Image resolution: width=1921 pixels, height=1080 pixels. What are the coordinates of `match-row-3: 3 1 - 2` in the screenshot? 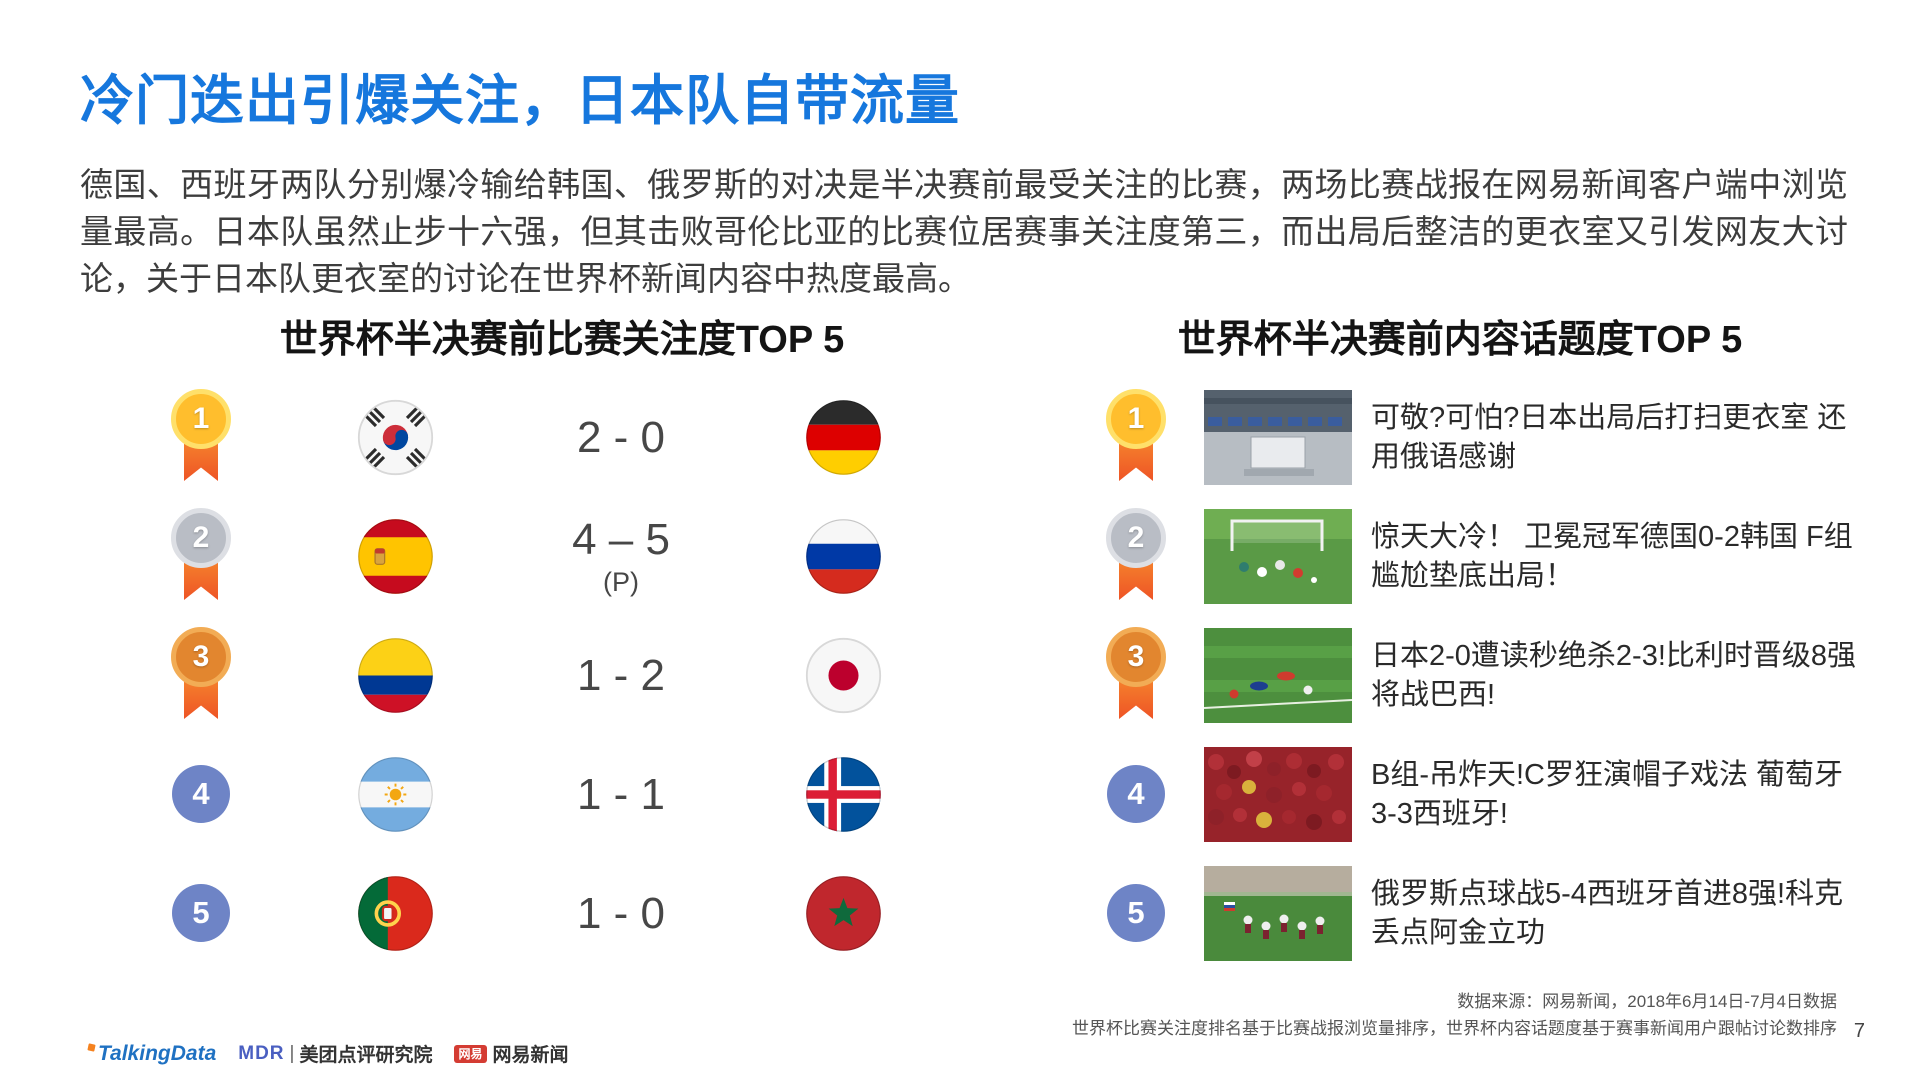 It's located at (527, 675).